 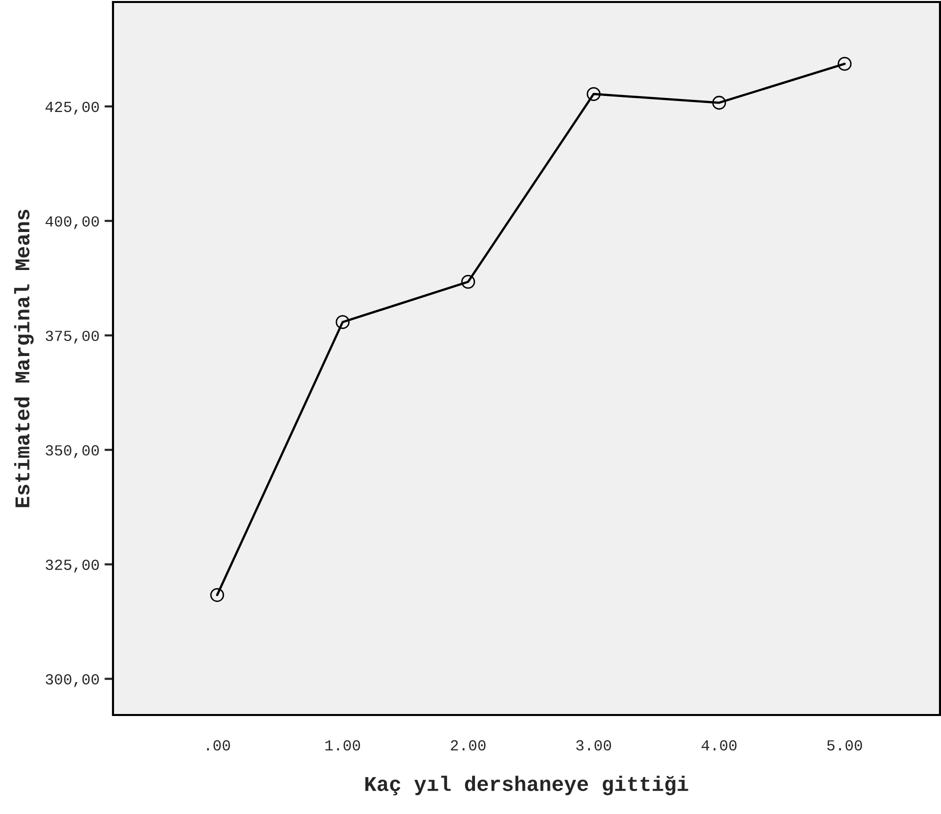 I want to click on y-tick-label: 375,00, so click(x=72, y=337).